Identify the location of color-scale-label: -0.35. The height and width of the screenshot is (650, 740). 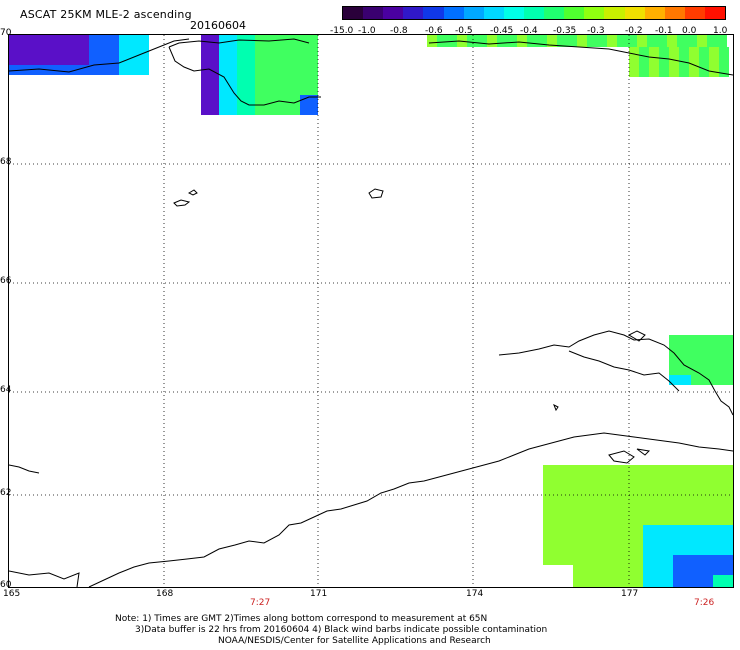
(565, 31).